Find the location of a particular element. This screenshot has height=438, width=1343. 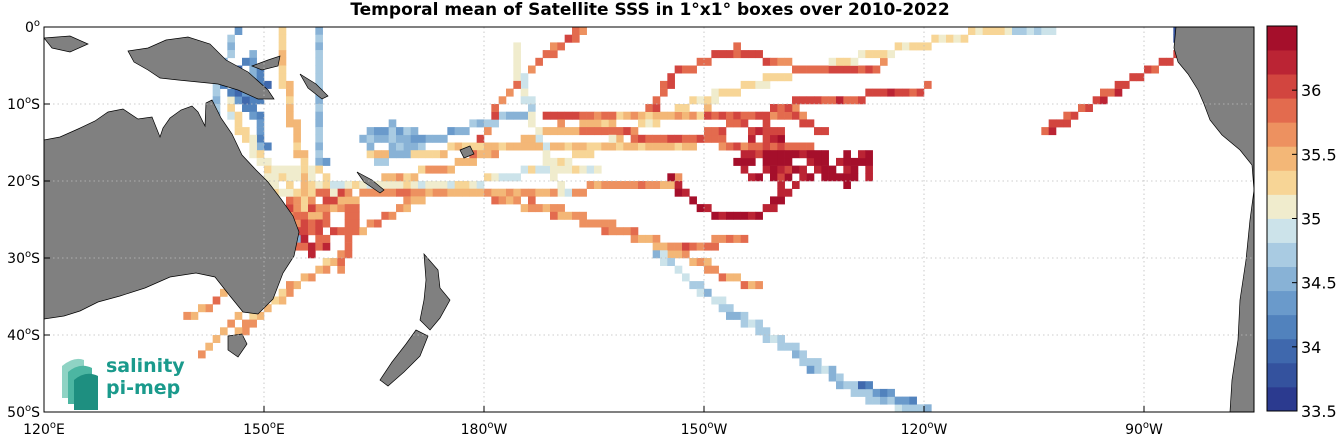

x-tick-label: 90oW is located at coordinates (1144, 429).